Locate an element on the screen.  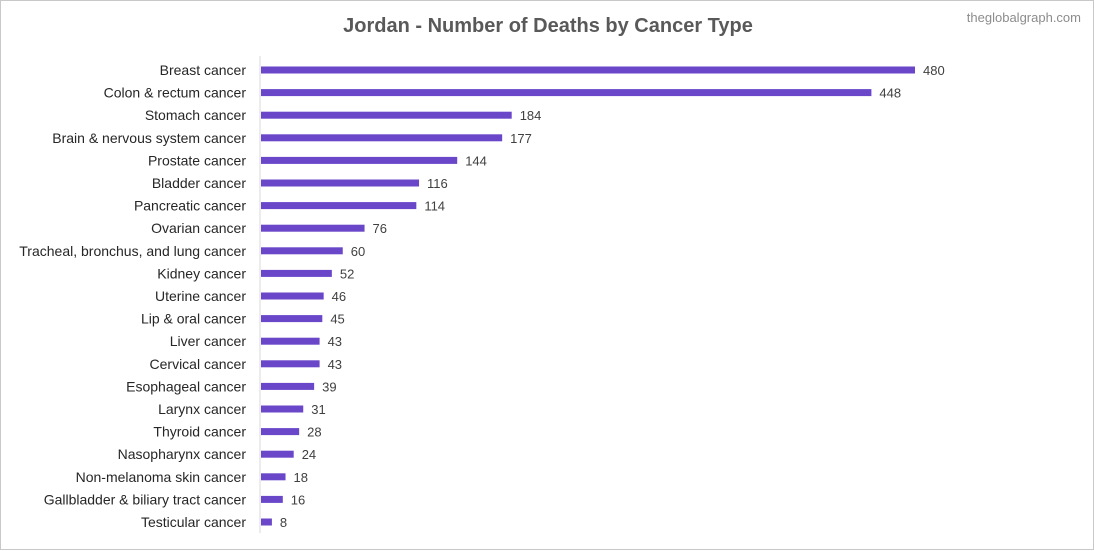
data-label: 45 is located at coordinates (337, 319).